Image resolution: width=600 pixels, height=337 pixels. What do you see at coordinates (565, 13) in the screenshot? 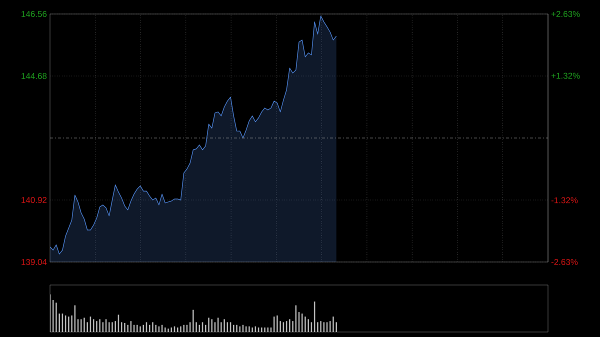
I see `y2-tick-label: +2.63%` at bounding box center [565, 13].